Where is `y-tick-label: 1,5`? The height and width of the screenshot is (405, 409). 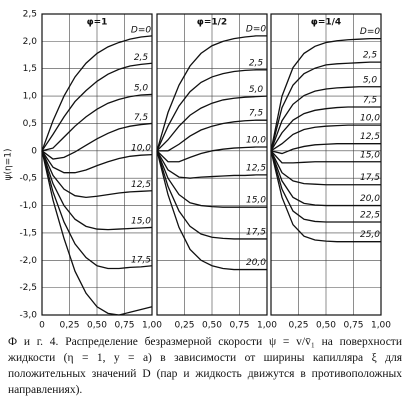
y-tick-label: 1,5 is located at coordinates (30, 69).